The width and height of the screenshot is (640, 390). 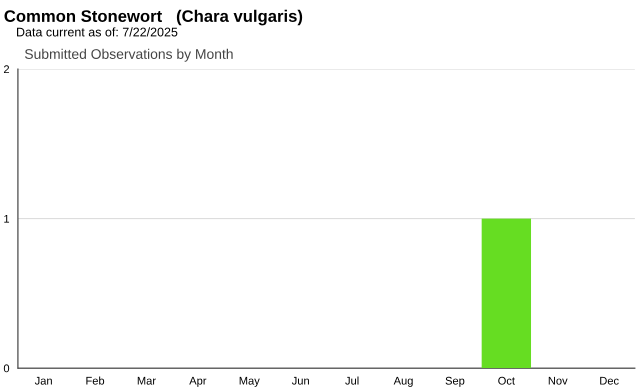 What do you see at coordinates (558, 380) in the screenshot?
I see `x-tick-label: Nov` at bounding box center [558, 380].